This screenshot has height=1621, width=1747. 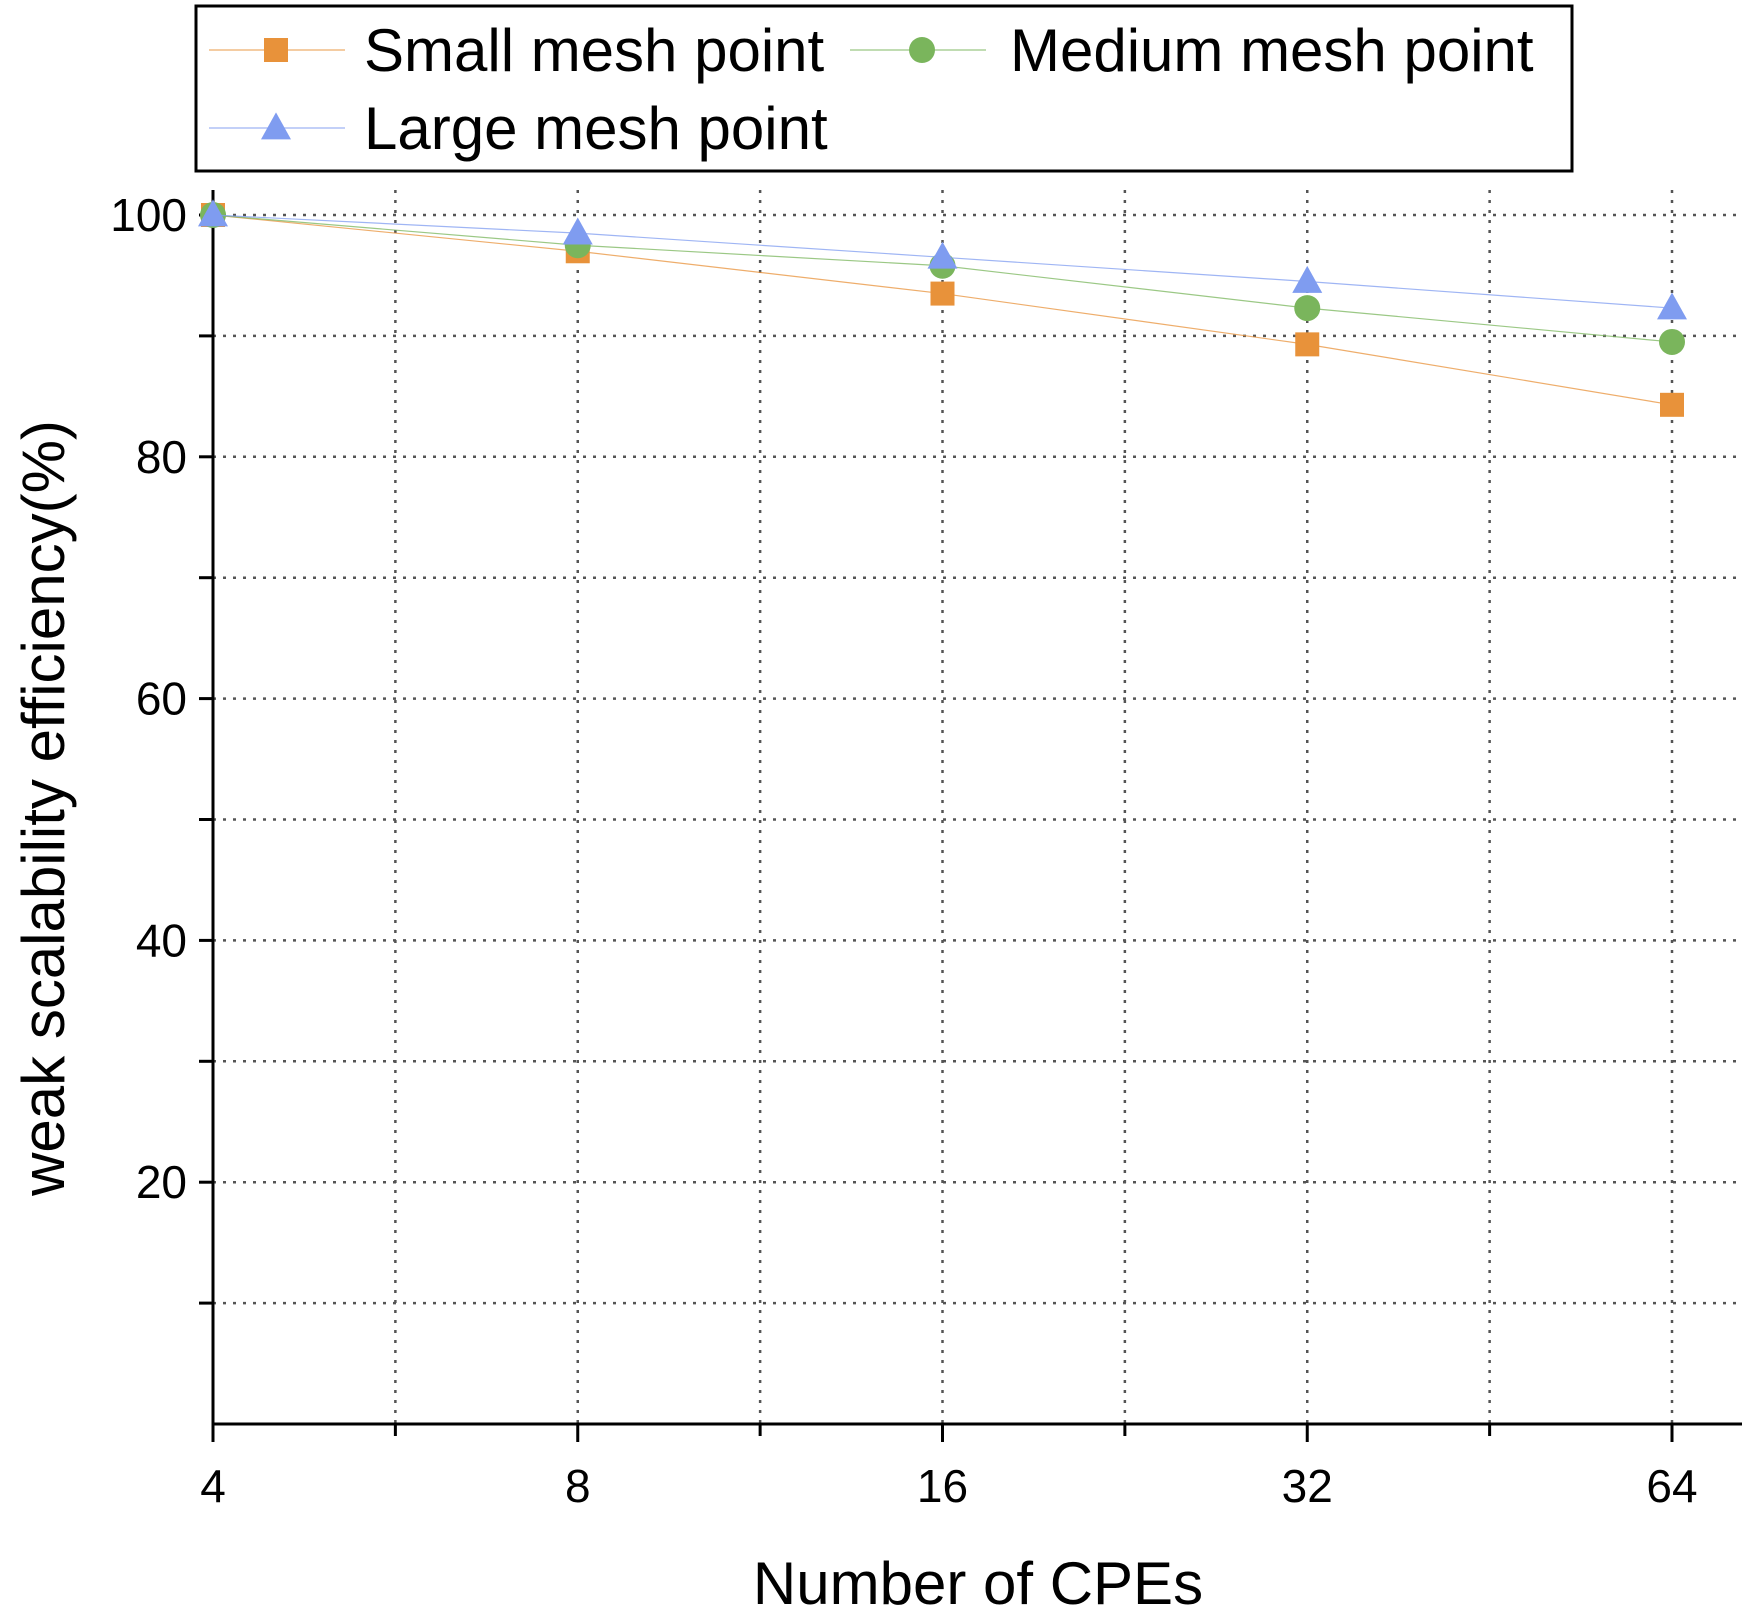 What do you see at coordinates (161, 457) in the screenshot?
I see `y-tick-label: 80` at bounding box center [161, 457].